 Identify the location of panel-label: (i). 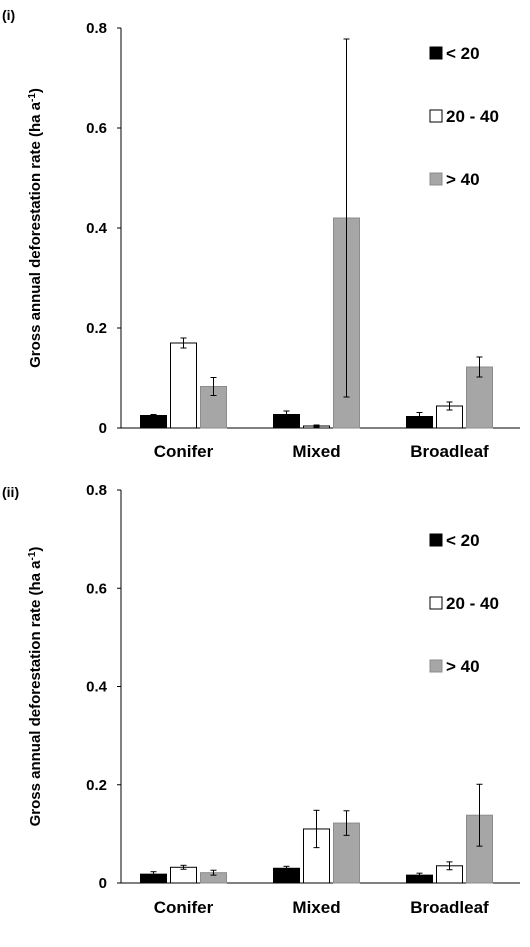
(8, 15).